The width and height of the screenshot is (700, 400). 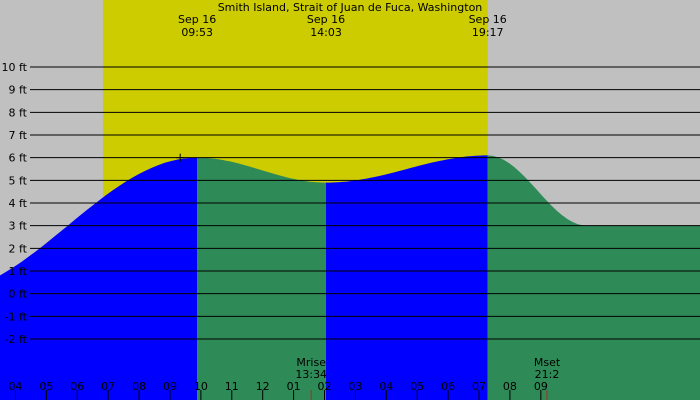 I want to click on x-tick-label: 01, so click(x=294, y=386).